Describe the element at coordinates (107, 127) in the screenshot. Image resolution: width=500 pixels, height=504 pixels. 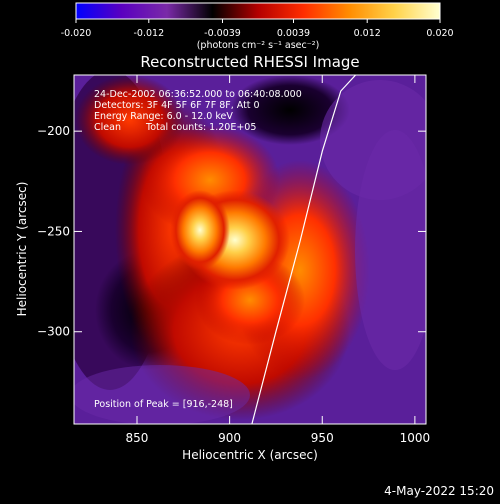
I see `annotation-method: Clean` at that location.